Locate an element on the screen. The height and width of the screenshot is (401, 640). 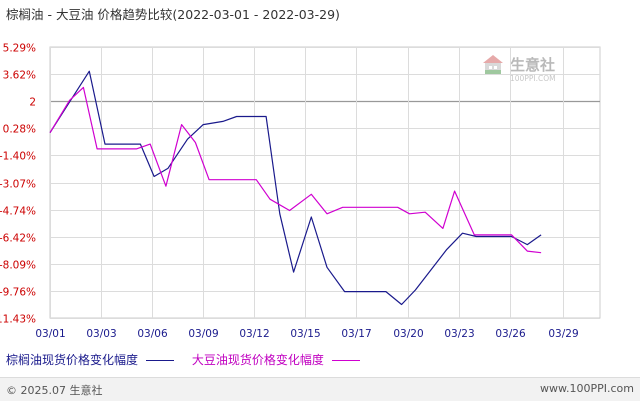
y-tick-label: -3.07% is located at coordinates (18, 185).